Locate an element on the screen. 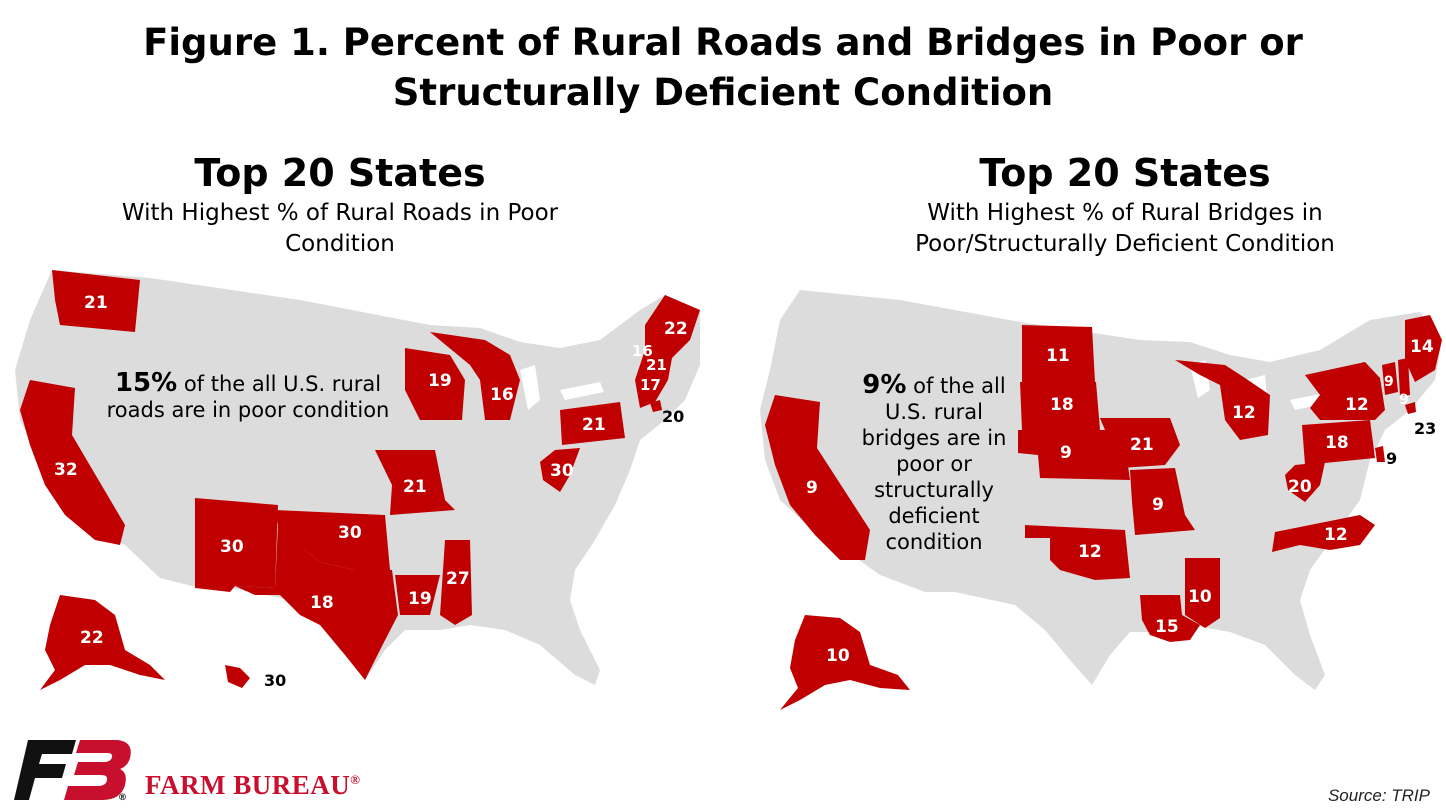  state-nd is located at coordinates (1058, 353).